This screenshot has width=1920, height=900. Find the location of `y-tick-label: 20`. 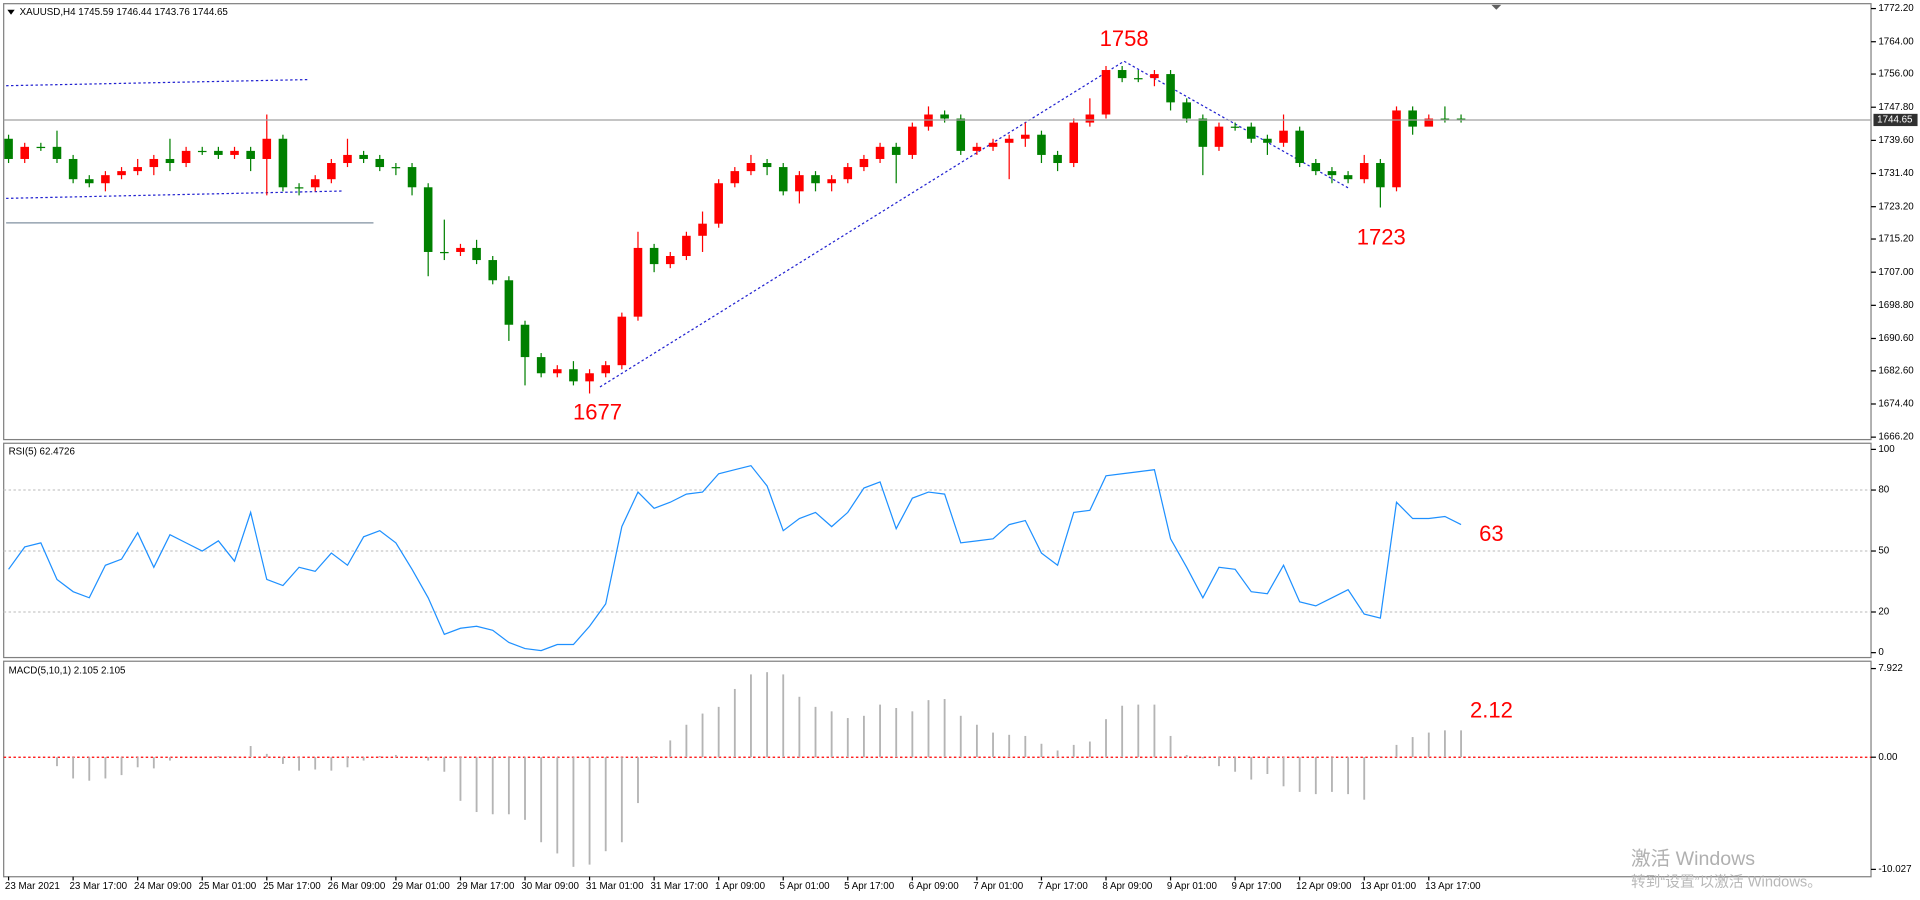

y-tick-label: 20 is located at coordinates (1883, 612).